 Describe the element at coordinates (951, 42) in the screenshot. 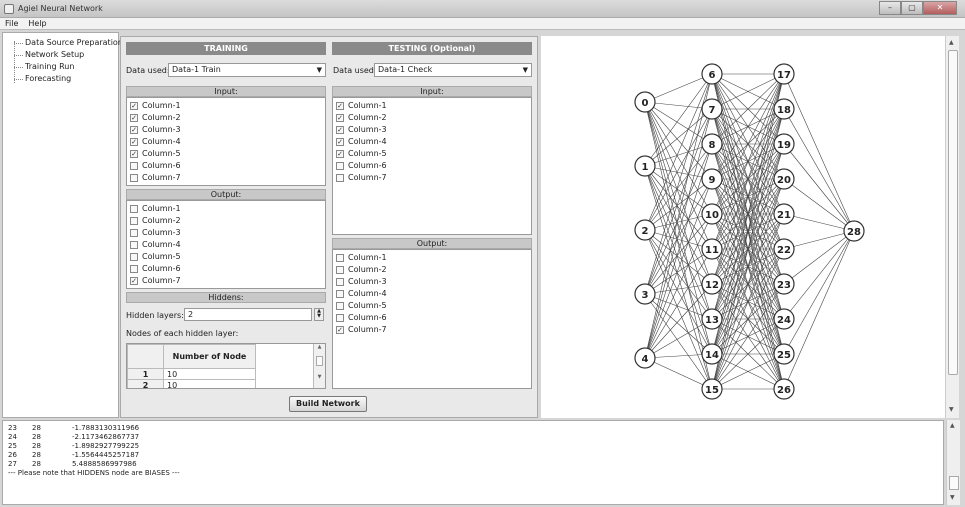

I see `scroll-up-icon: ▲` at that location.